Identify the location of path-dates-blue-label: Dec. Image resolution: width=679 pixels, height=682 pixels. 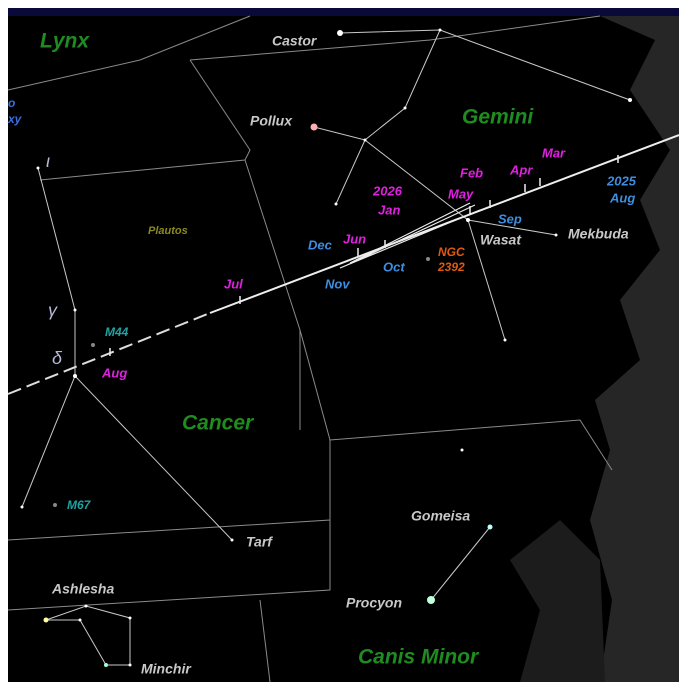
(320, 244).